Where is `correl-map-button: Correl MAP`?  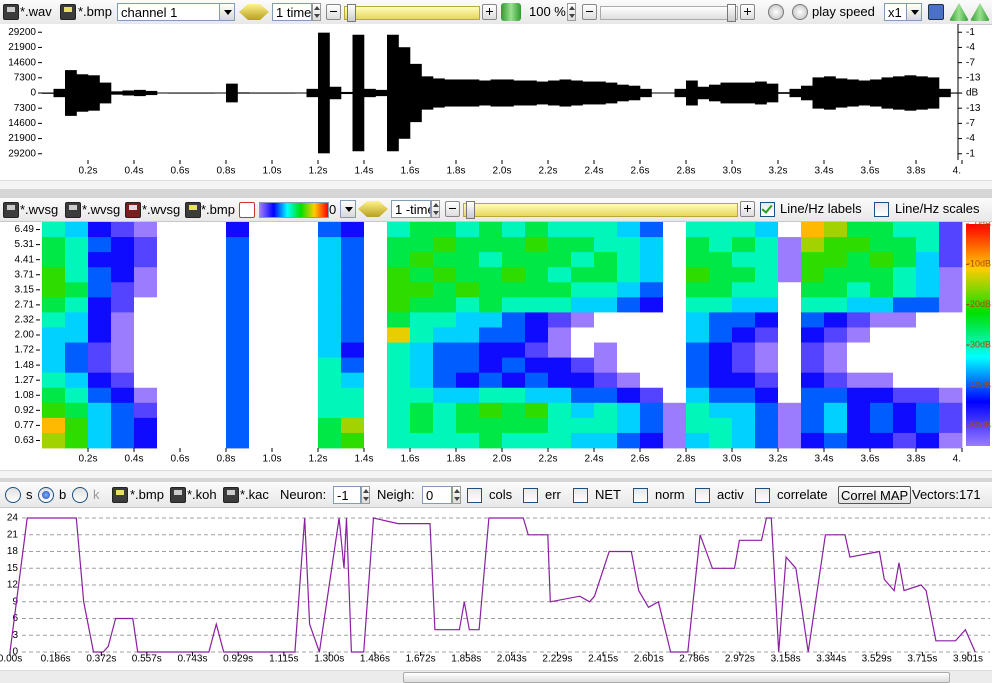 correl-map-button: Correl MAP is located at coordinates (875, 495).